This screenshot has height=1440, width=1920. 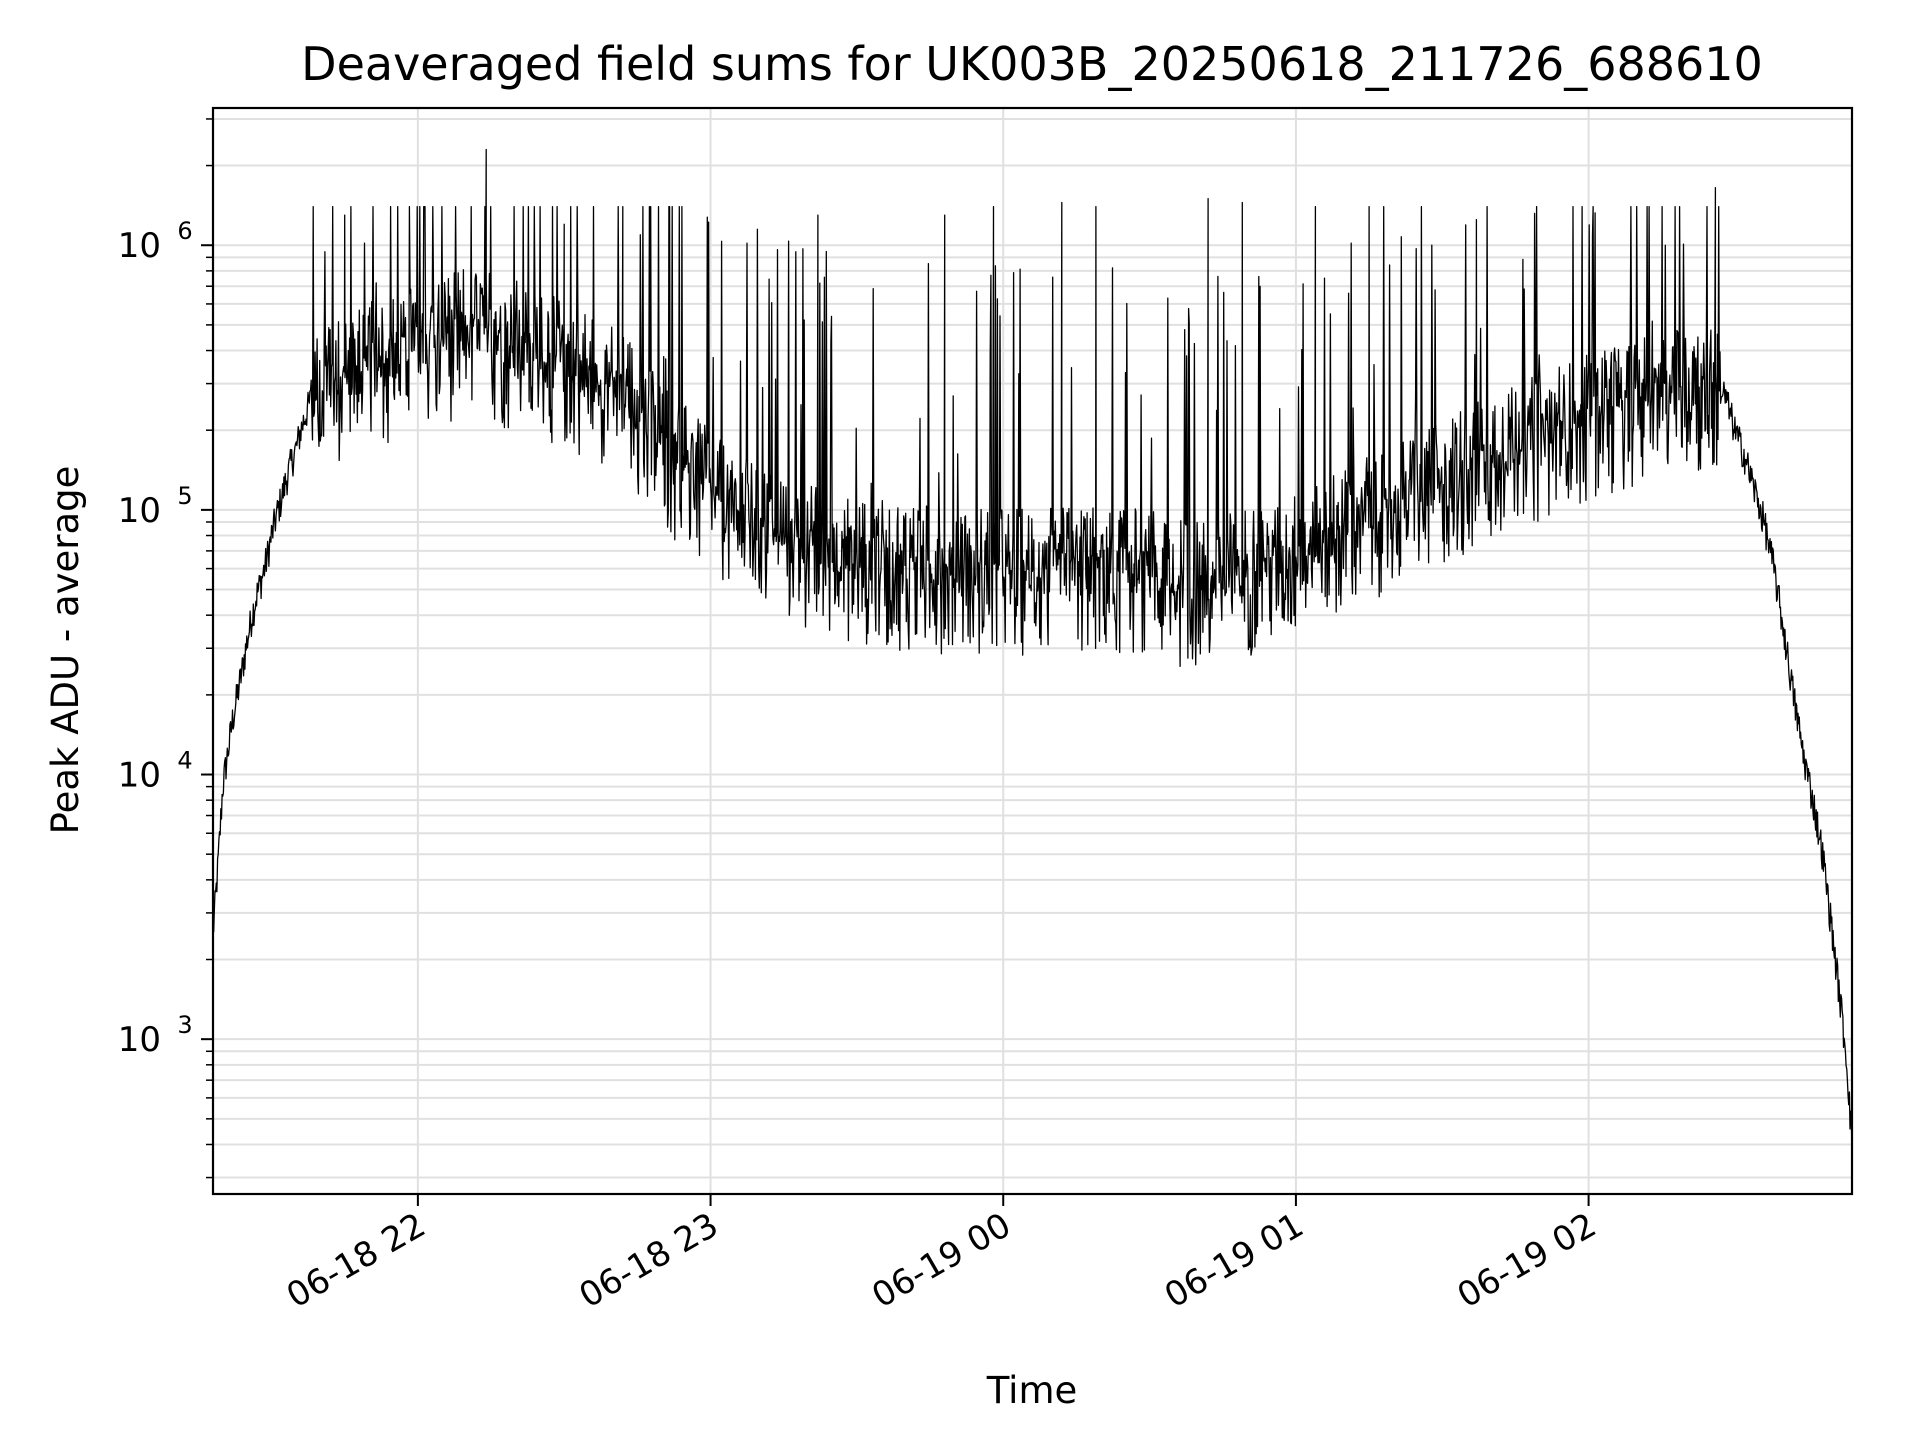 I want to click on x-axis-label: Time, so click(x=1032, y=1390).